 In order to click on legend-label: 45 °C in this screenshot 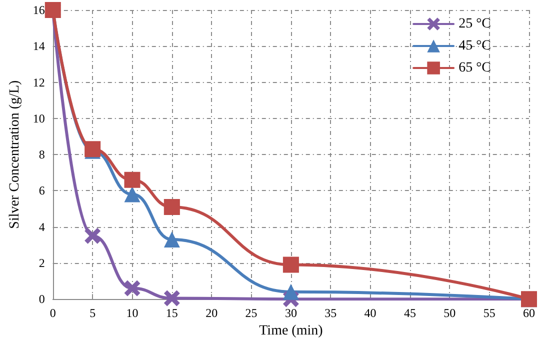, I will do `click(474, 46)`.